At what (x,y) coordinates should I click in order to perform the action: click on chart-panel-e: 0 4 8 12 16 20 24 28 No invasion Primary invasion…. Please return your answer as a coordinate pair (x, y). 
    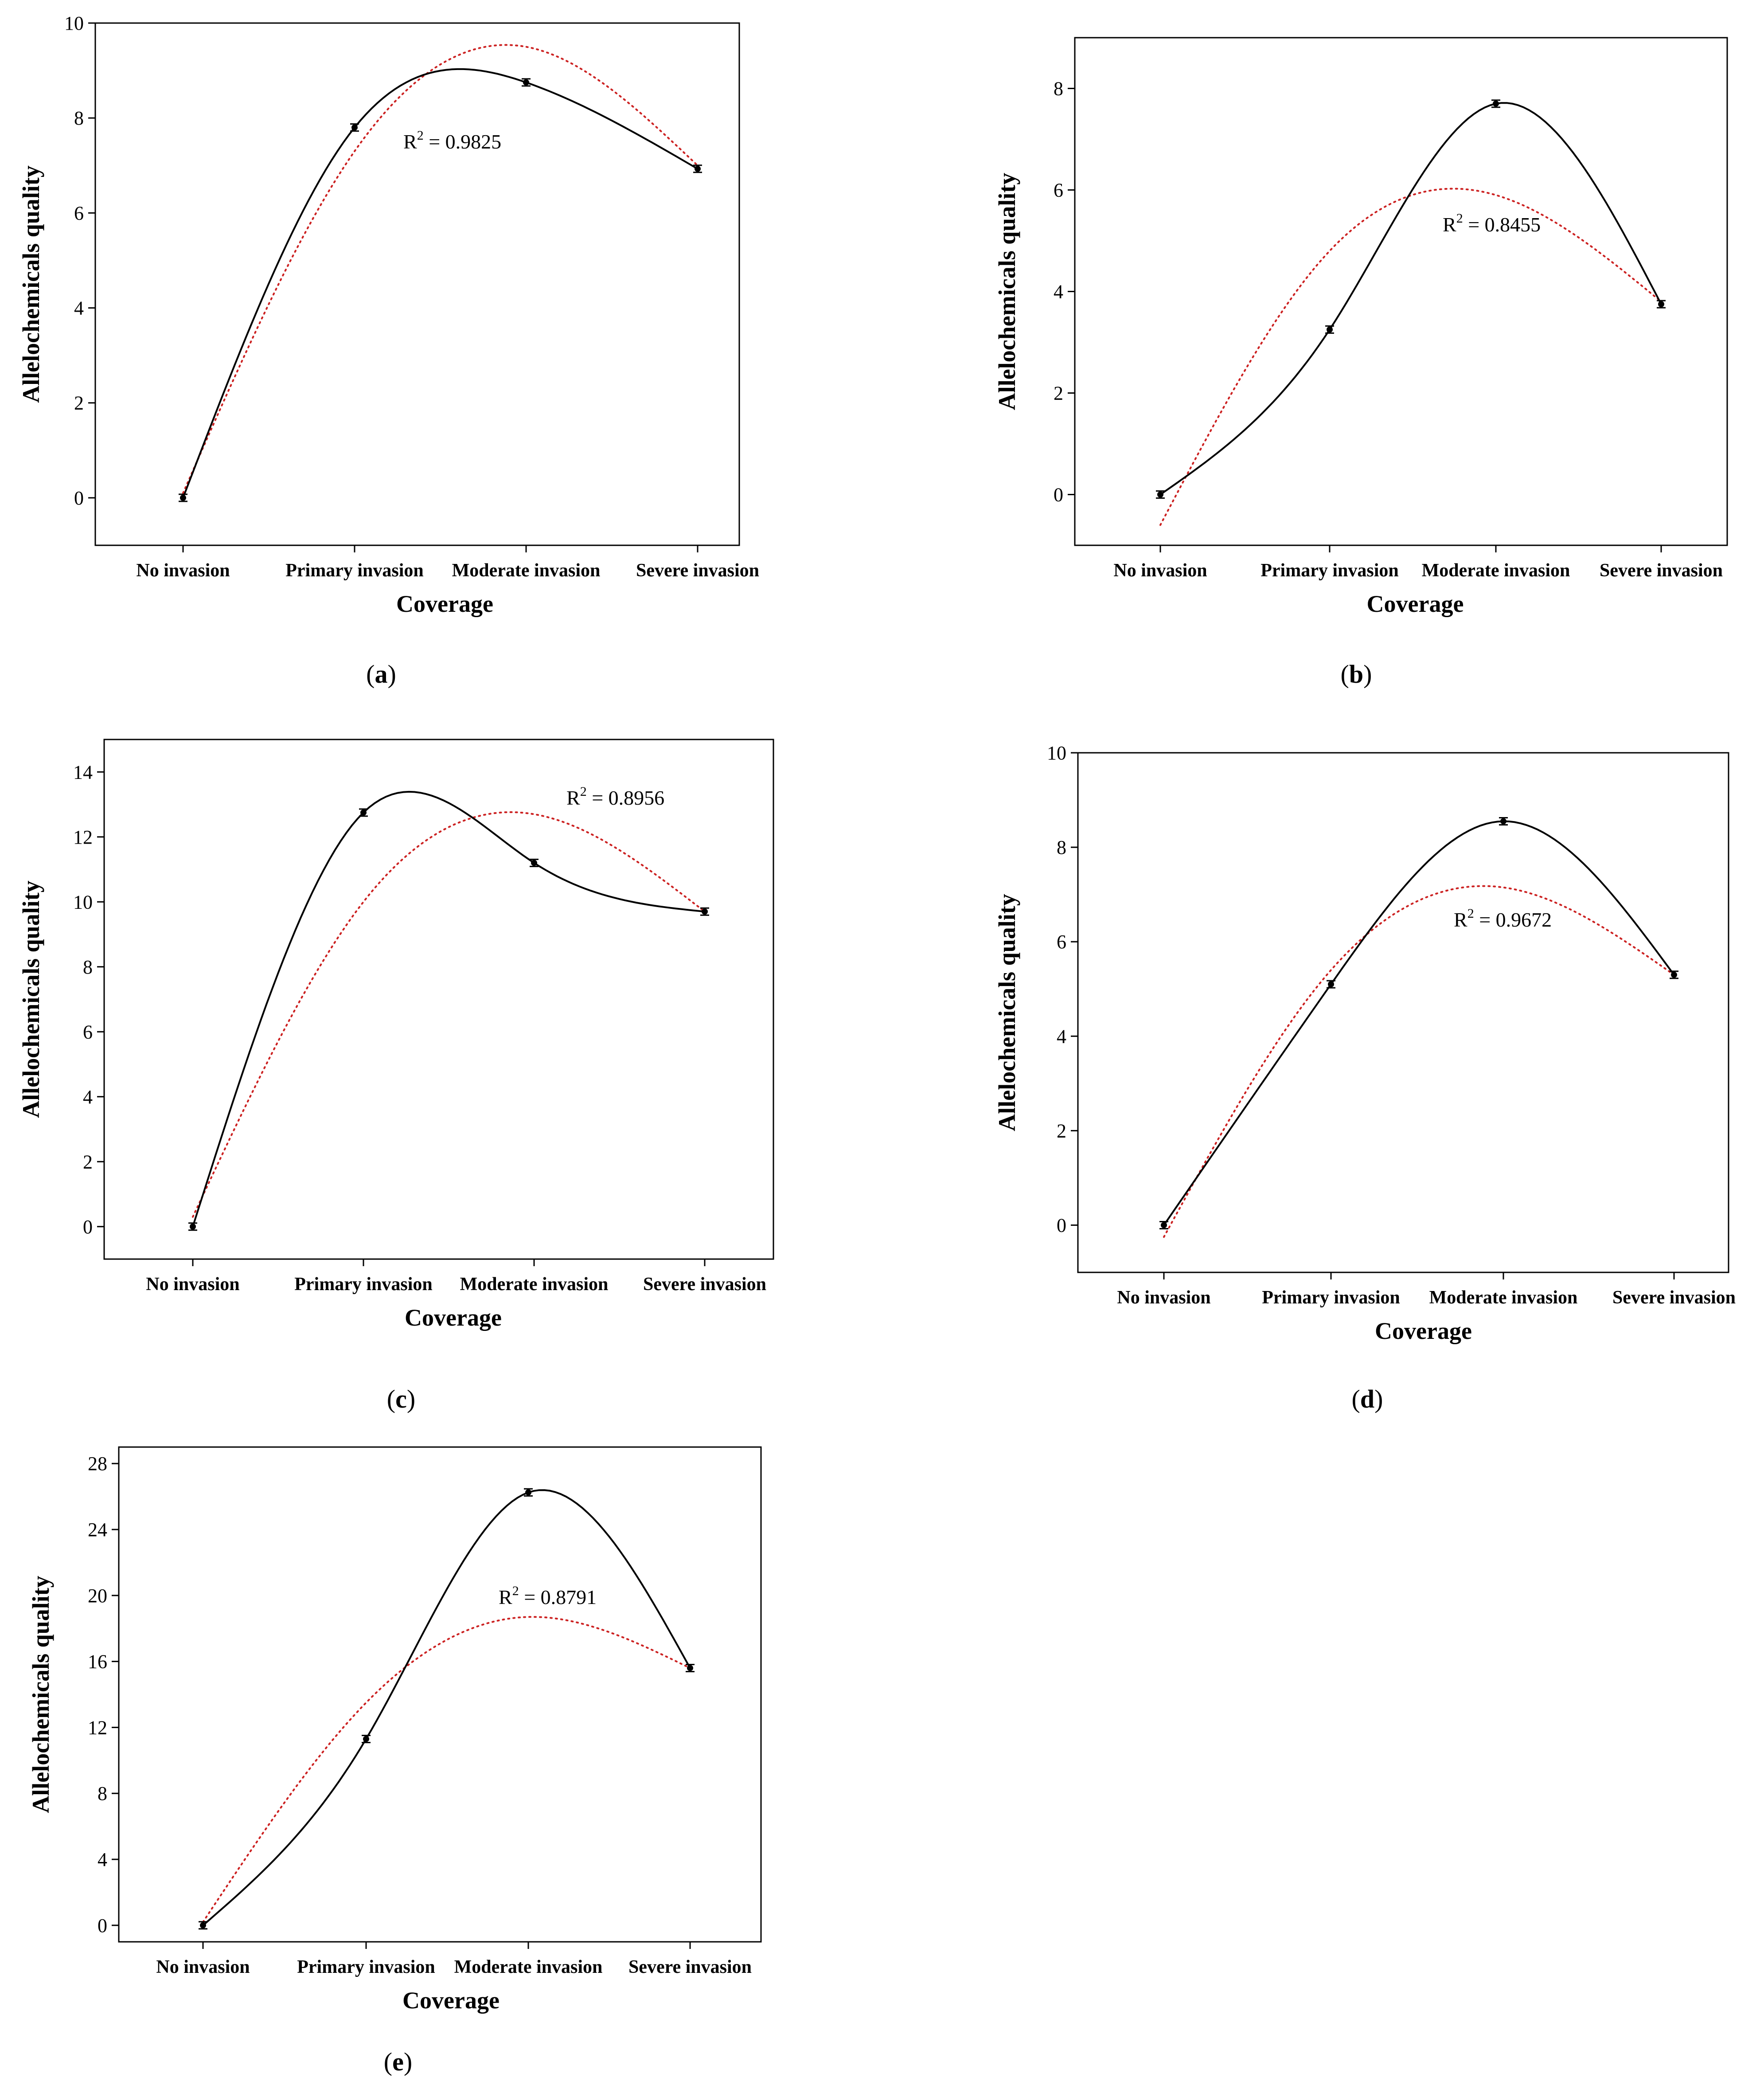
    Looking at the image, I should click on (394, 1761).